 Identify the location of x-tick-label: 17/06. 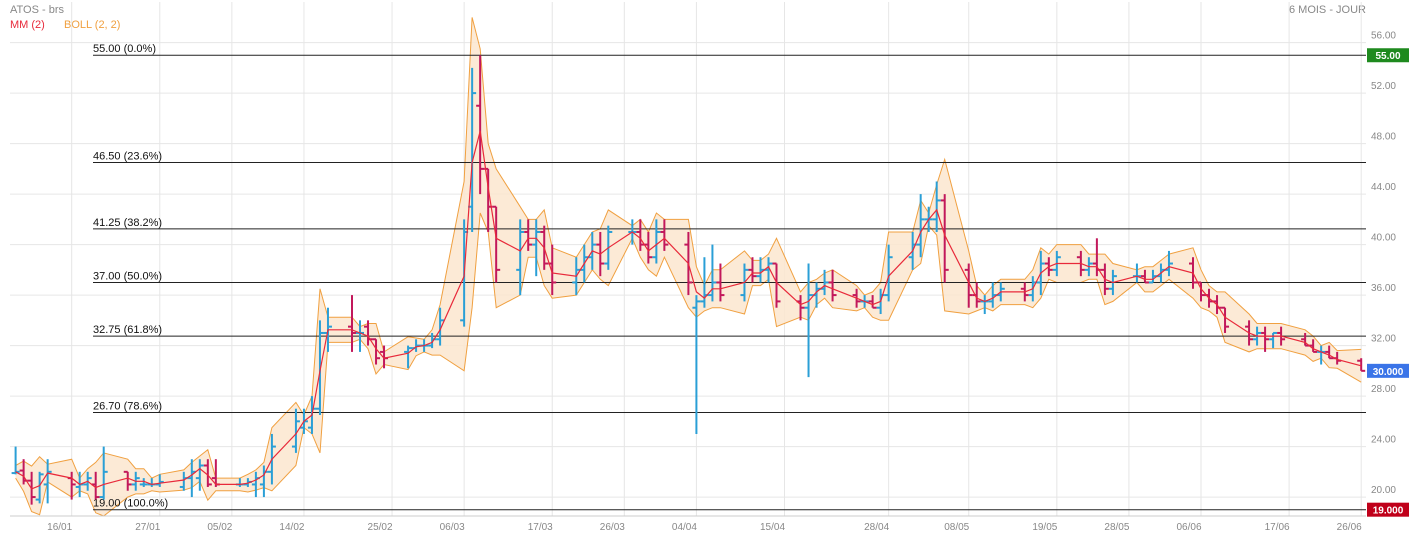
(1277, 527).